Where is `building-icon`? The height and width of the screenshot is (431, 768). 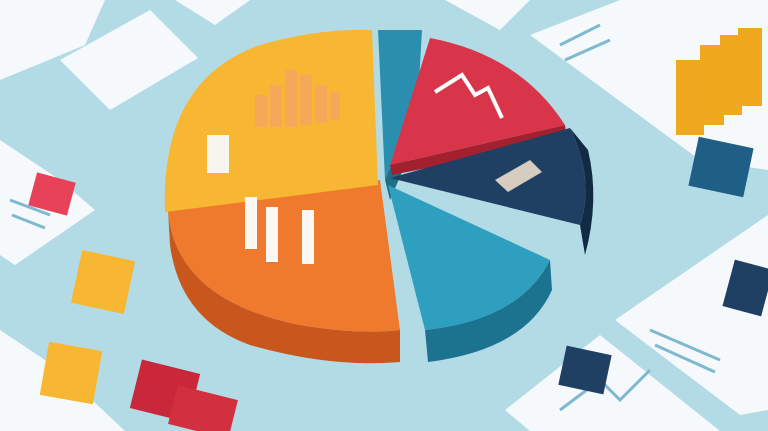
building-icon is located at coordinates (518, 176).